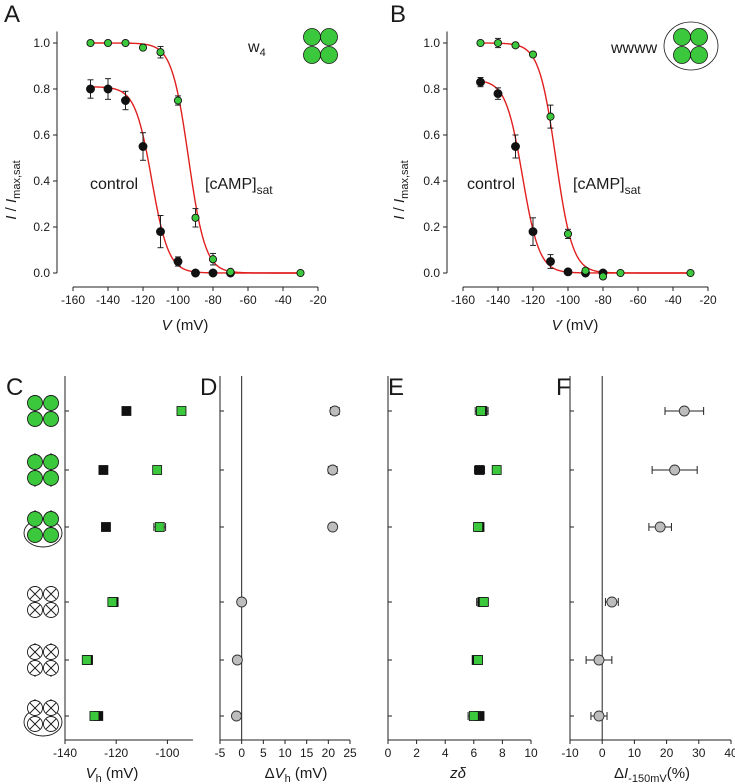 Image resolution: width=735 pixels, height=784 pixels. I want to click on row-icon-w2w2, so click(43, 470).